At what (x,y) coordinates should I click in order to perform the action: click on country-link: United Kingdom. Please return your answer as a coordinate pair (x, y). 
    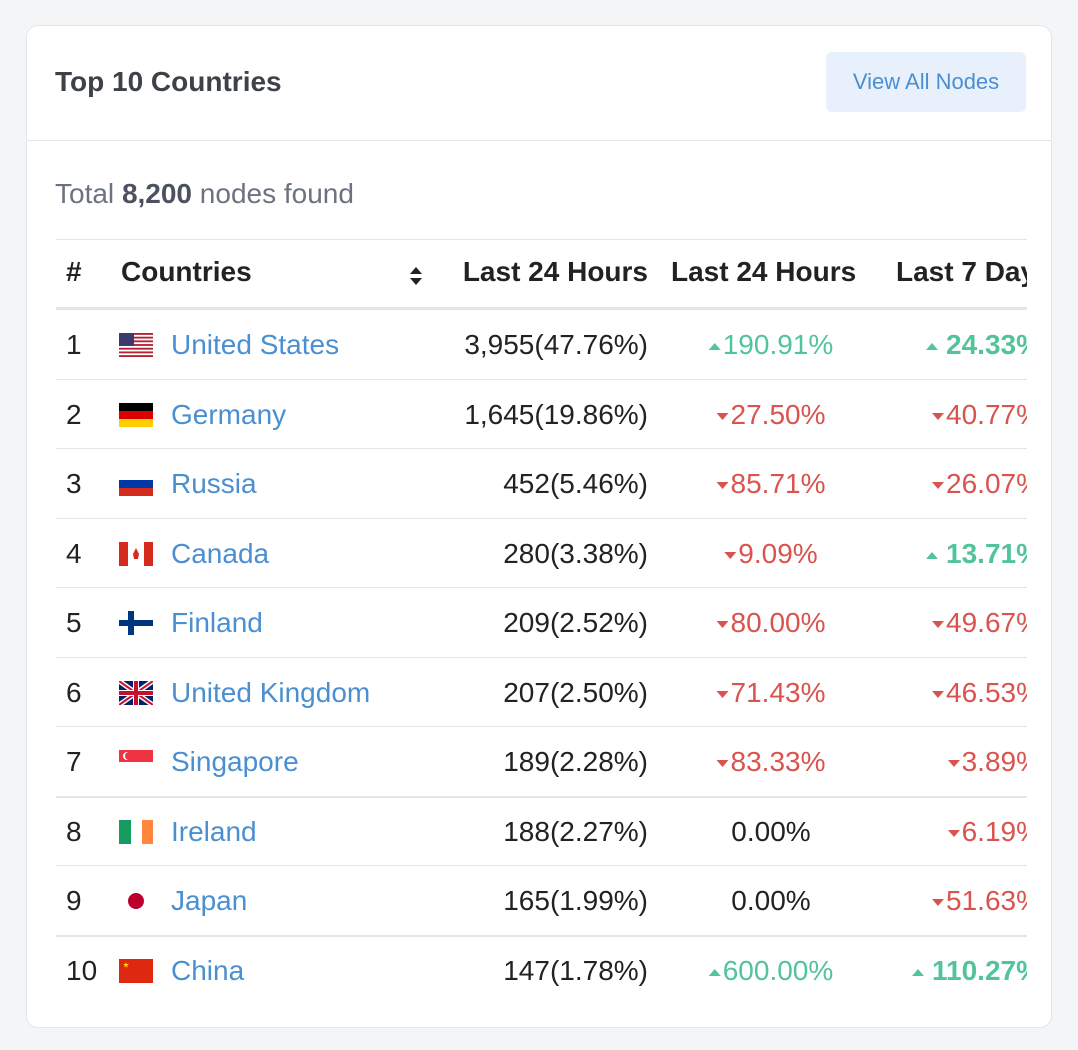
    Looking at the image, I should click on (271, 692).